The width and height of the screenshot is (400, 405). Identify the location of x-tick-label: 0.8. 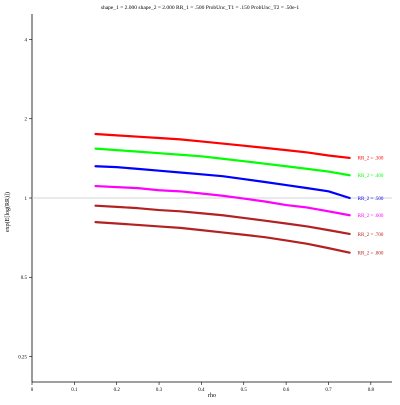
(371, 390).